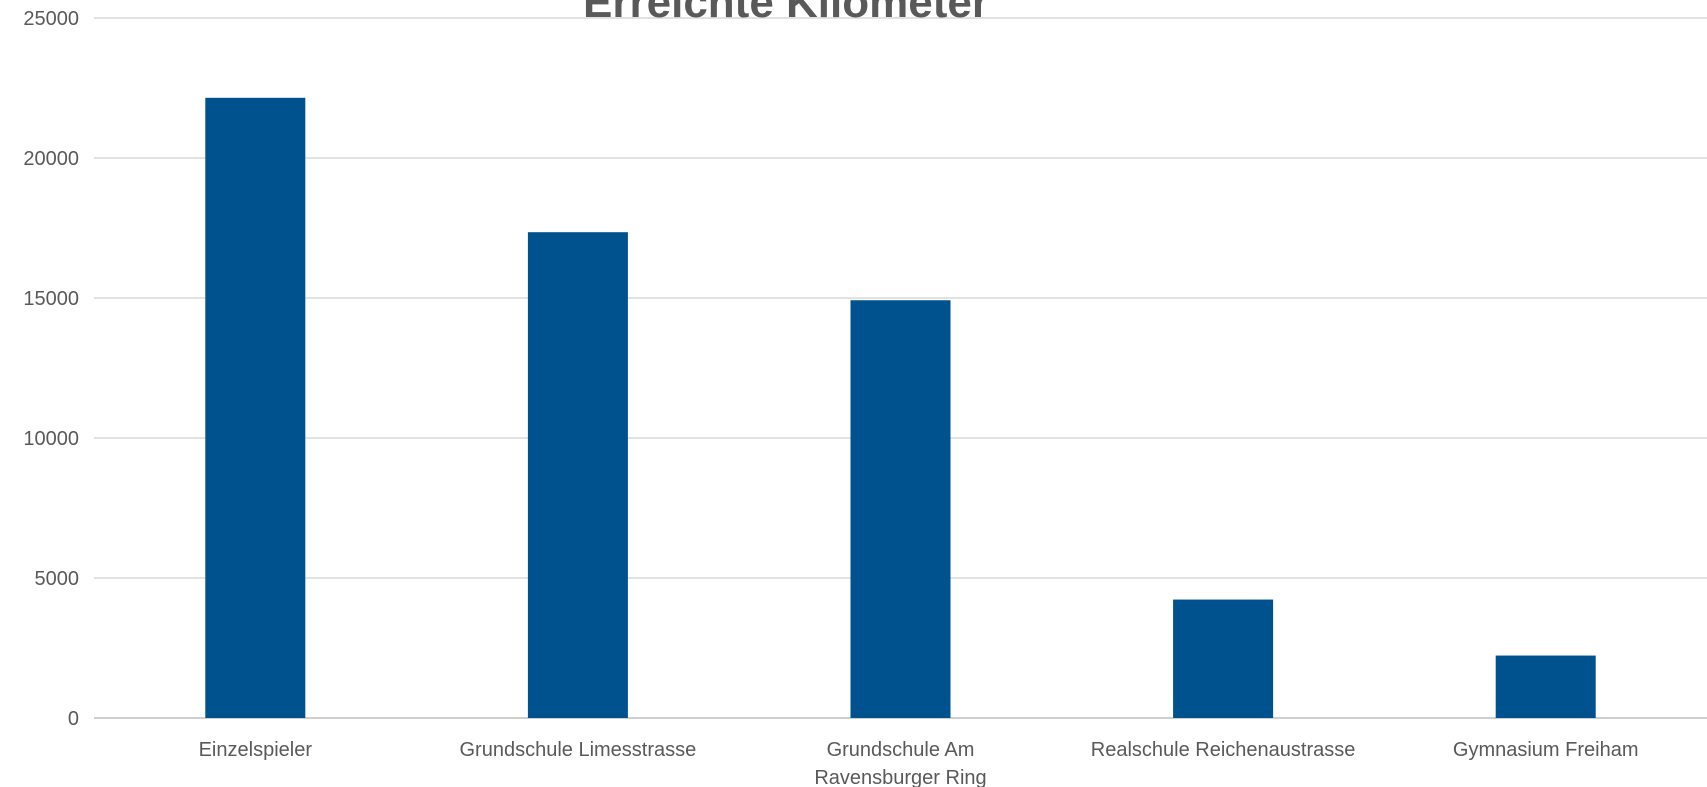 The image size is (1707, 787). I want to click on y-tick-label: 0, so click(73, 719).